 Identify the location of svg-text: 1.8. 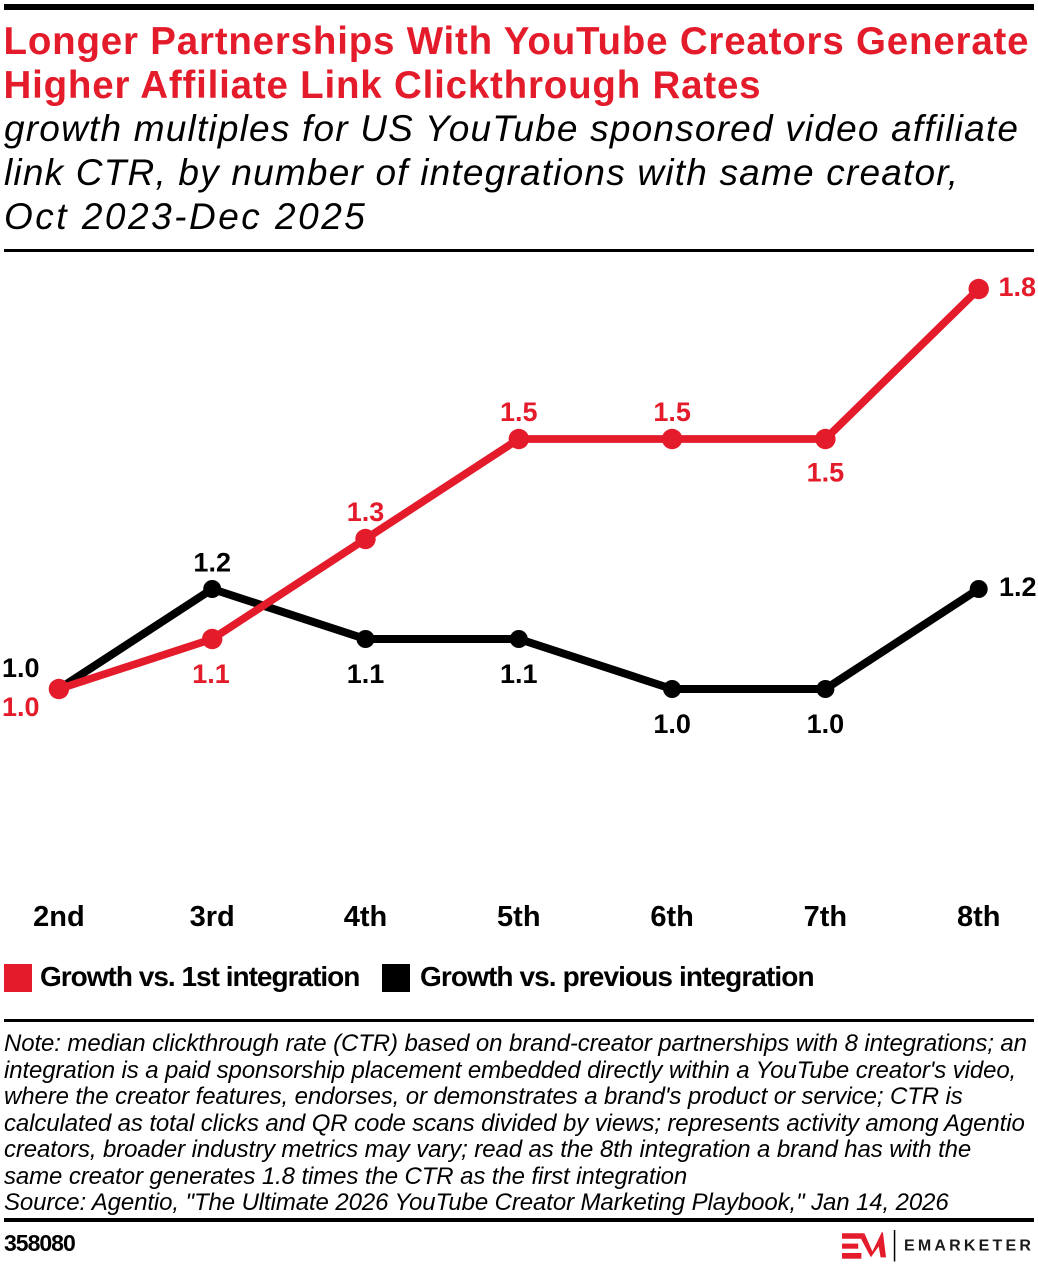
(1018, 287).